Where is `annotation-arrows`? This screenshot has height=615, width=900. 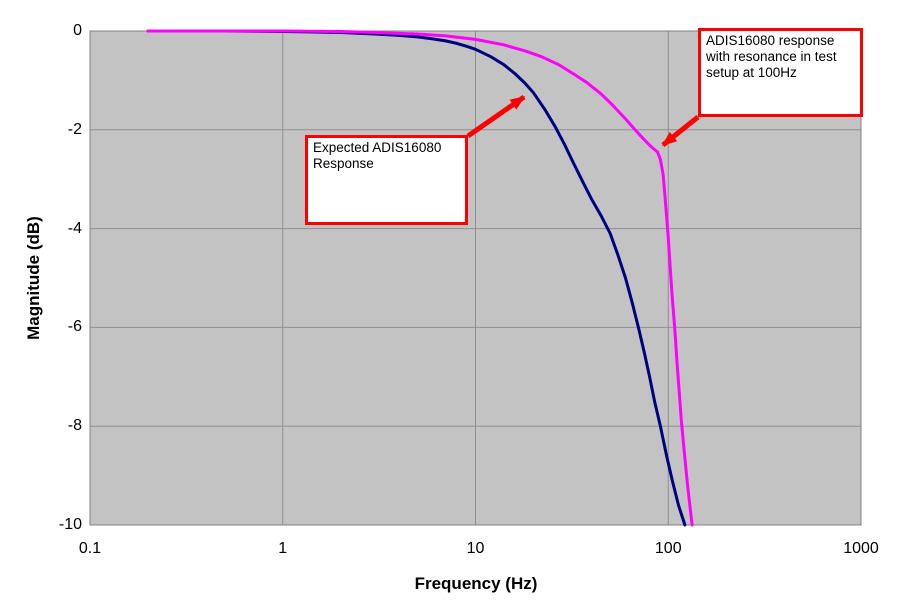 annotation-arrows is located at coordinates (583, 120).